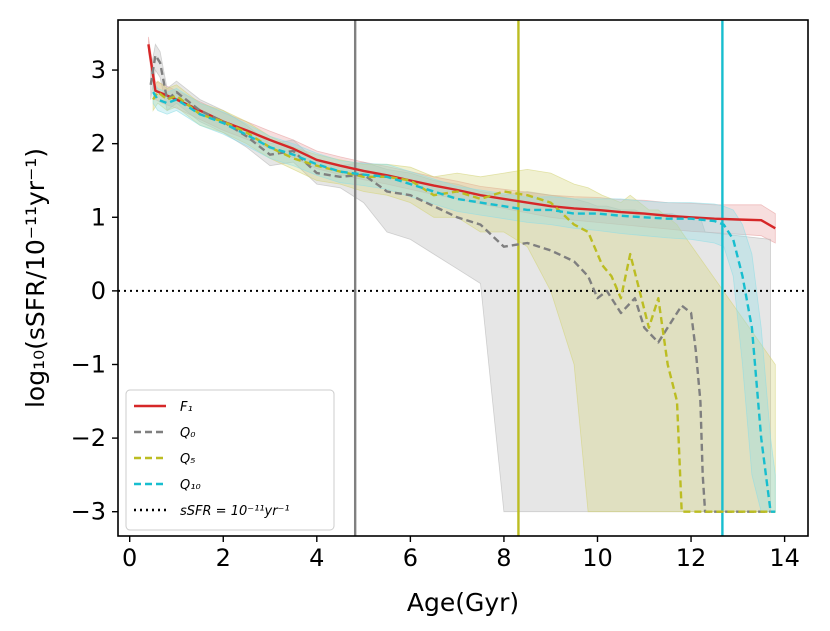  Describe the element at coordinates (98, 144) in the screenshot. I see `y-tick-label: 2` at that location.